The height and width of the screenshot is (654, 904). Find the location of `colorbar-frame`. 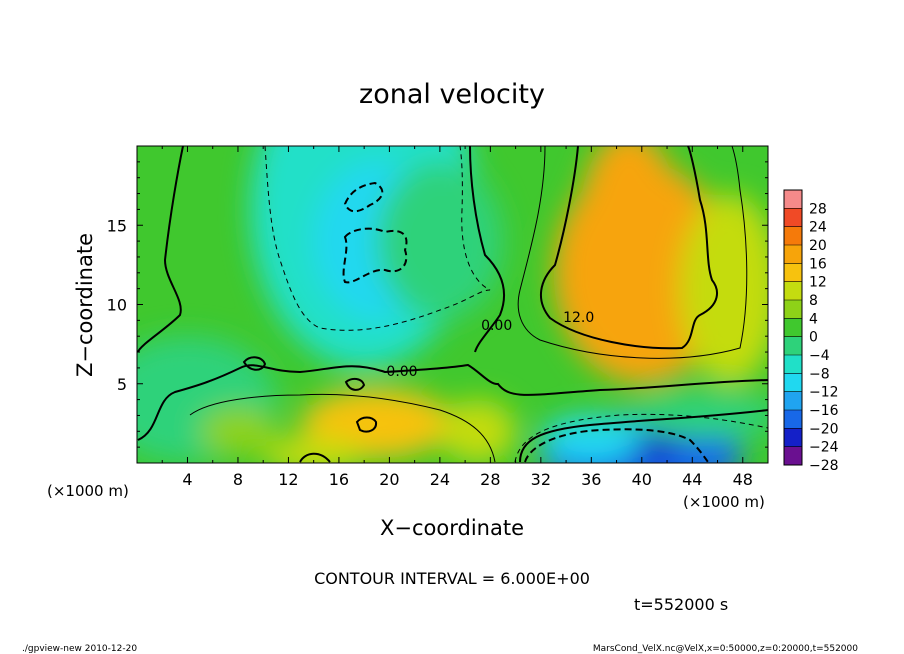

colorbar-frame is located at coordinates (793, 327).